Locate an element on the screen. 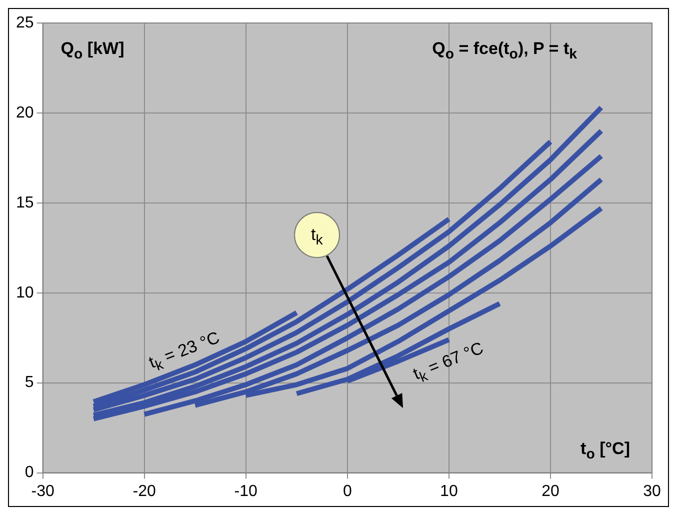 The width and height of the screenshot is (675, 513). annotation: t$_{k}$ = 23 °C is located at coordinates (185, 352).